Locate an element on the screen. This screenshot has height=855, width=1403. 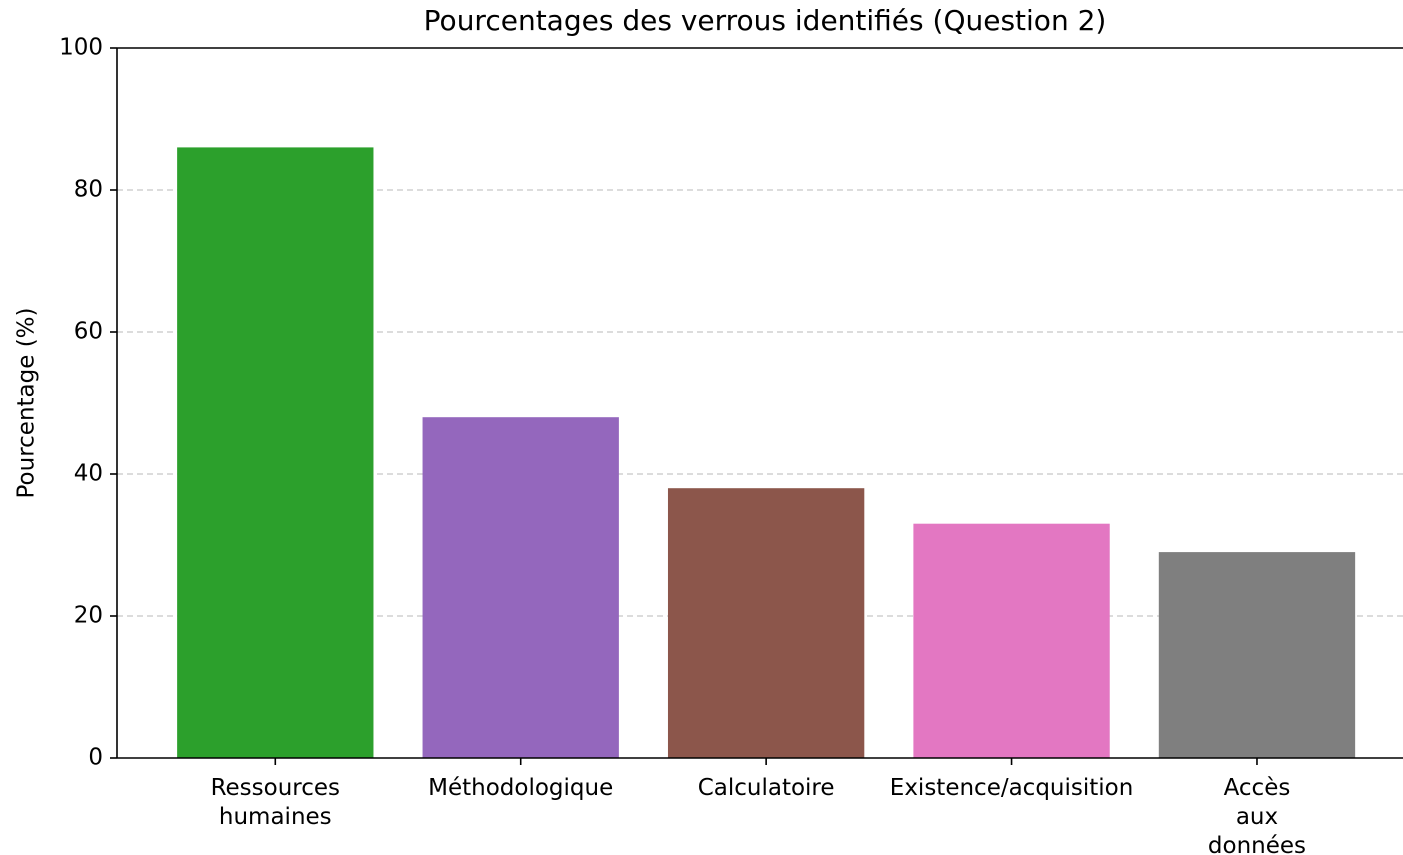
x-tick-label: Accès aux données is located at coordinates (1257, 815).